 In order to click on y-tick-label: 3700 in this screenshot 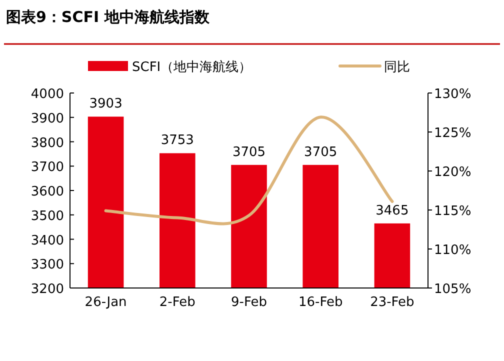, I will do `click(47, 168)`.